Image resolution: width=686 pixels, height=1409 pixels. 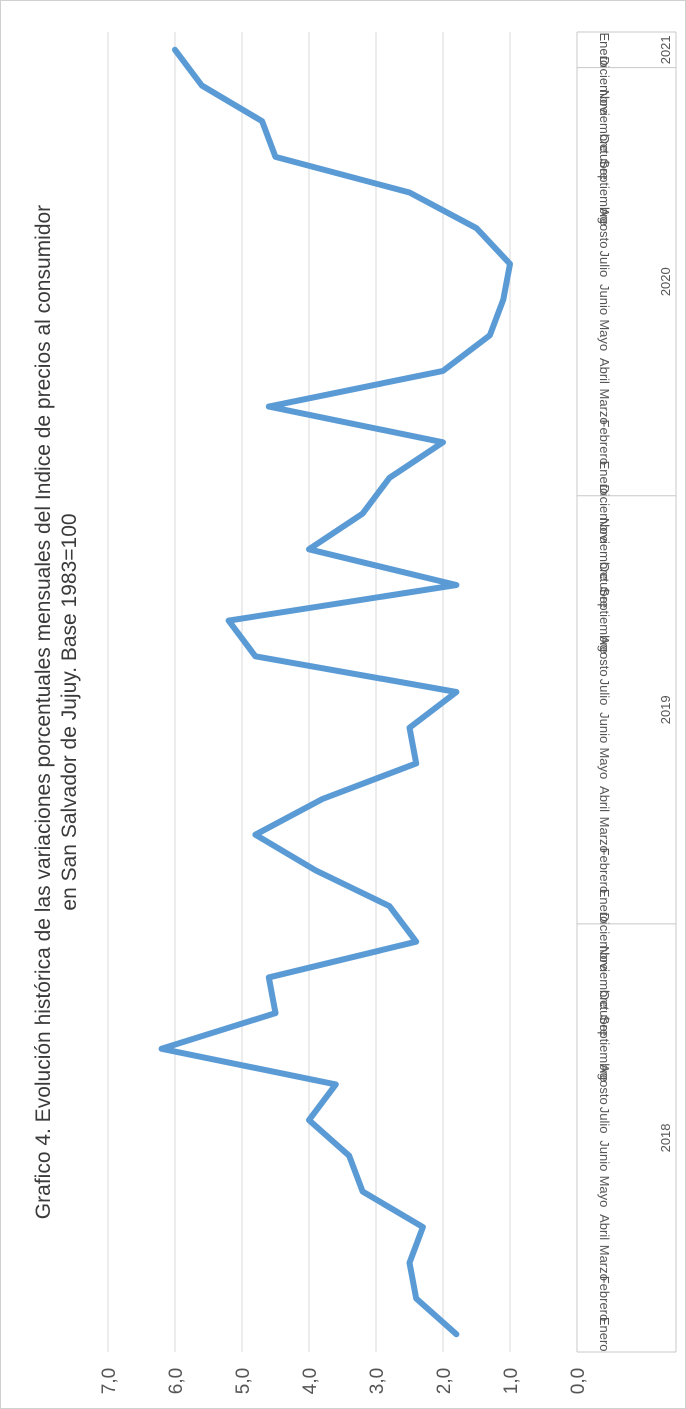 What do you see at coordinates (665, 49) in the screenshot?
I see `year-group-label: 2021` at bounding box center [665, 49].